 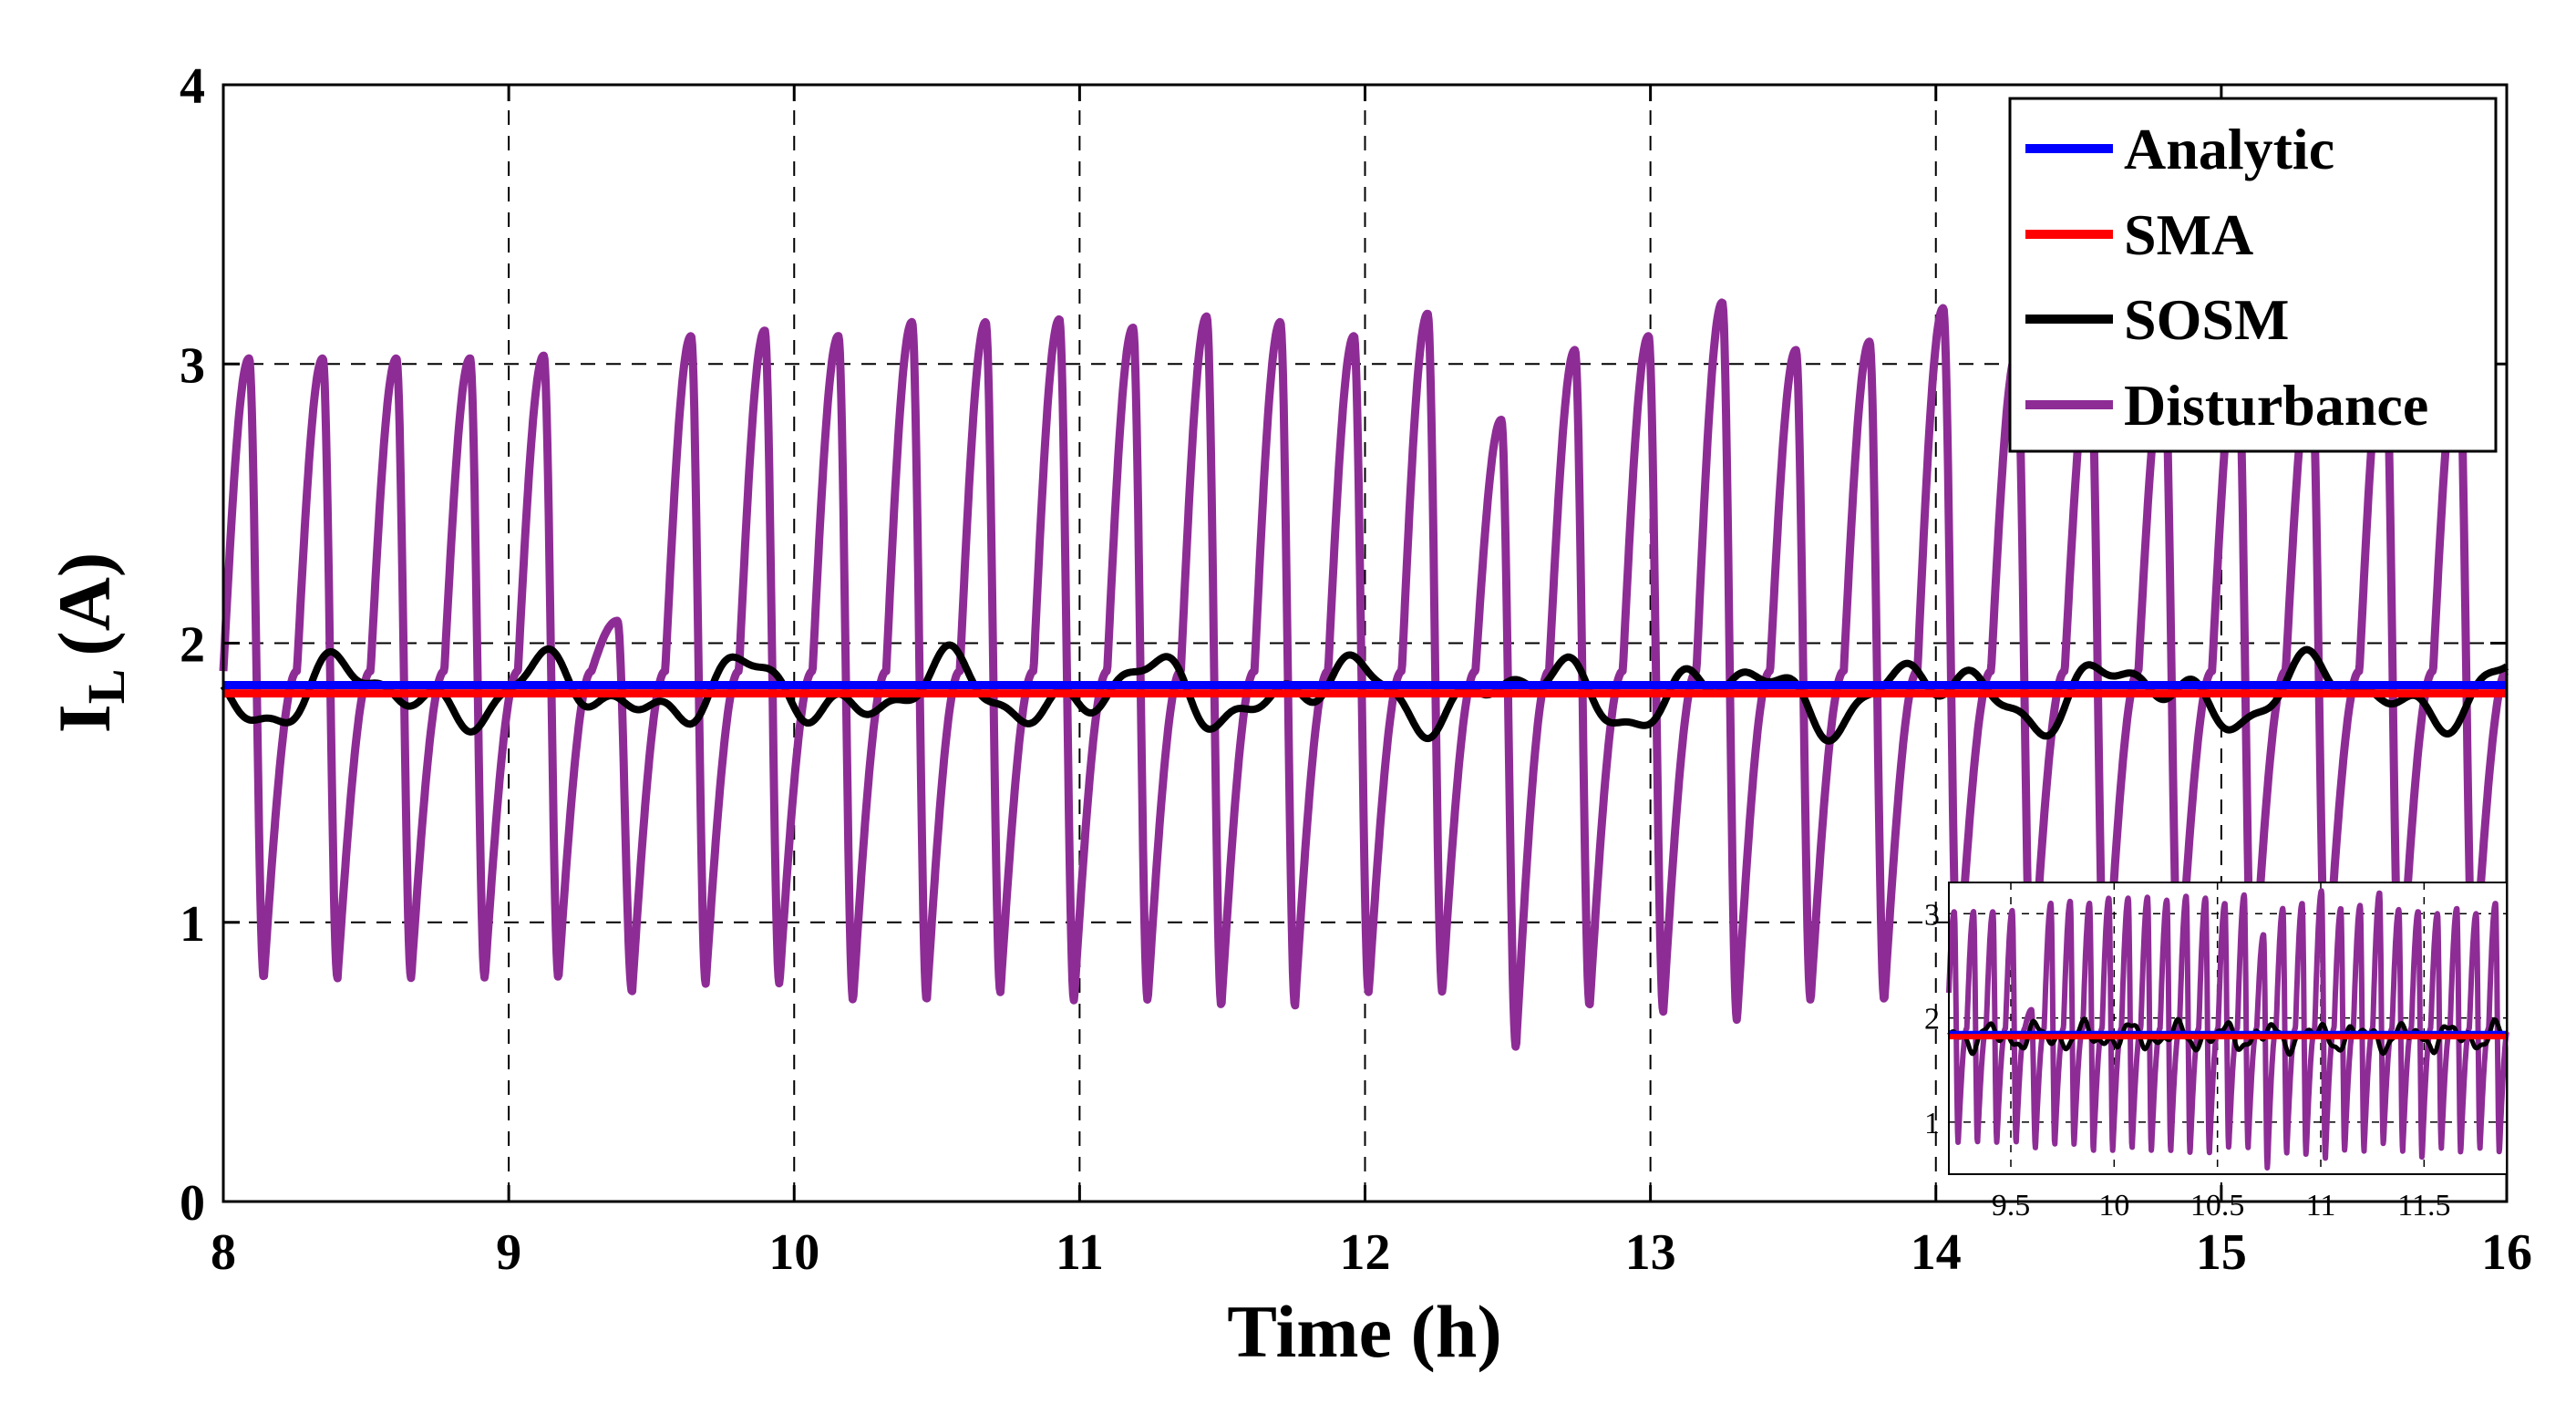 I want to click on inset-y-tick-label: 2, so click(x=1932, y=1020).